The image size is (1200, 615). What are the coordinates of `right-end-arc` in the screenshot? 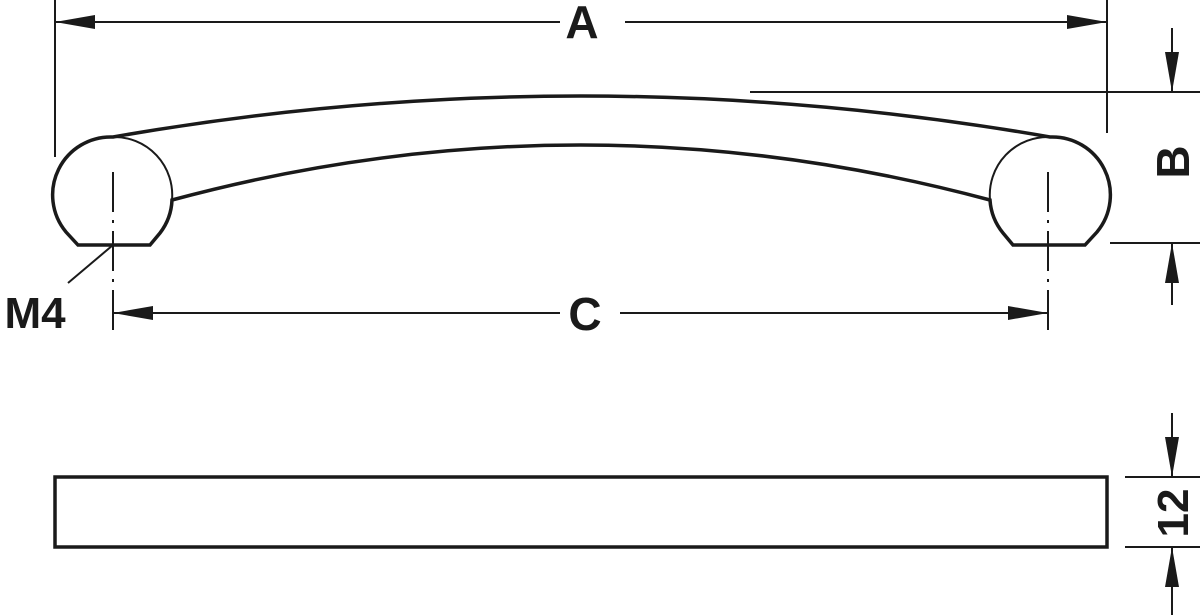 It's located at (1019, 168).